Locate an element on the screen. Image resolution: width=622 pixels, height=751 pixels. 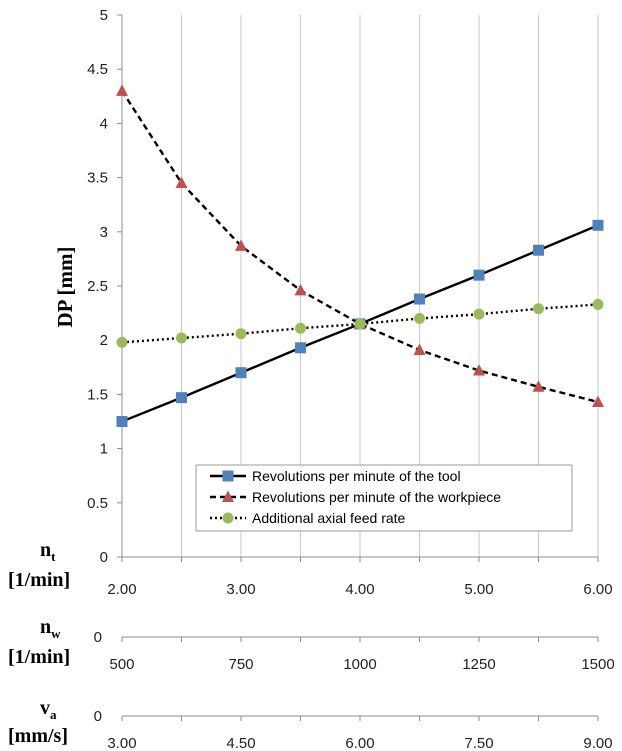
y-tick-label: 0.5 is located at coordinates (97, 503).